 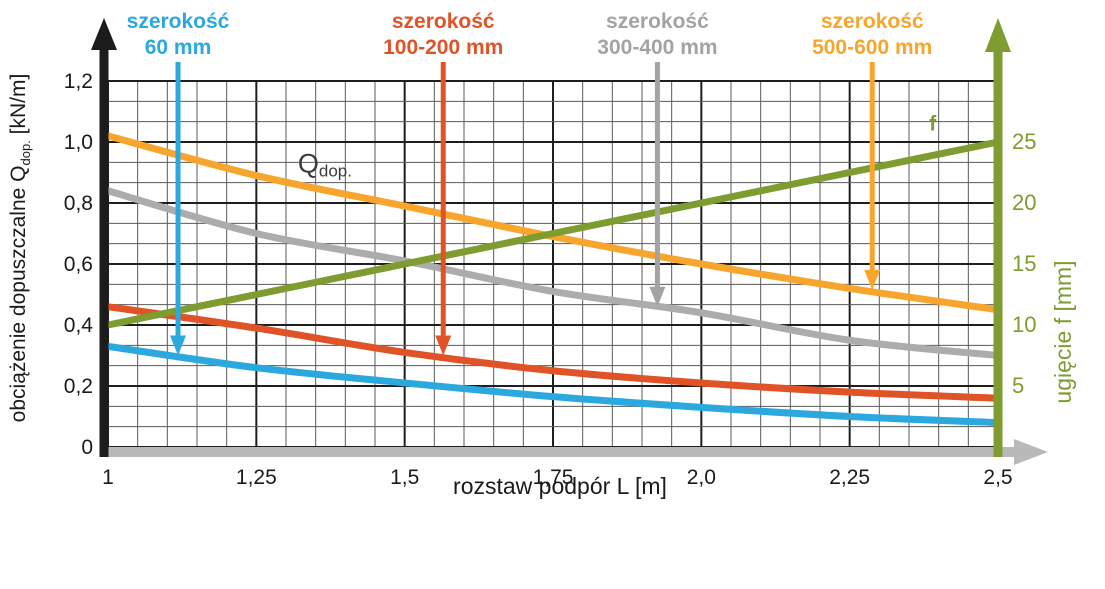 I want to click on y-right-tick-label: 15, so click(x=1024, y=263).